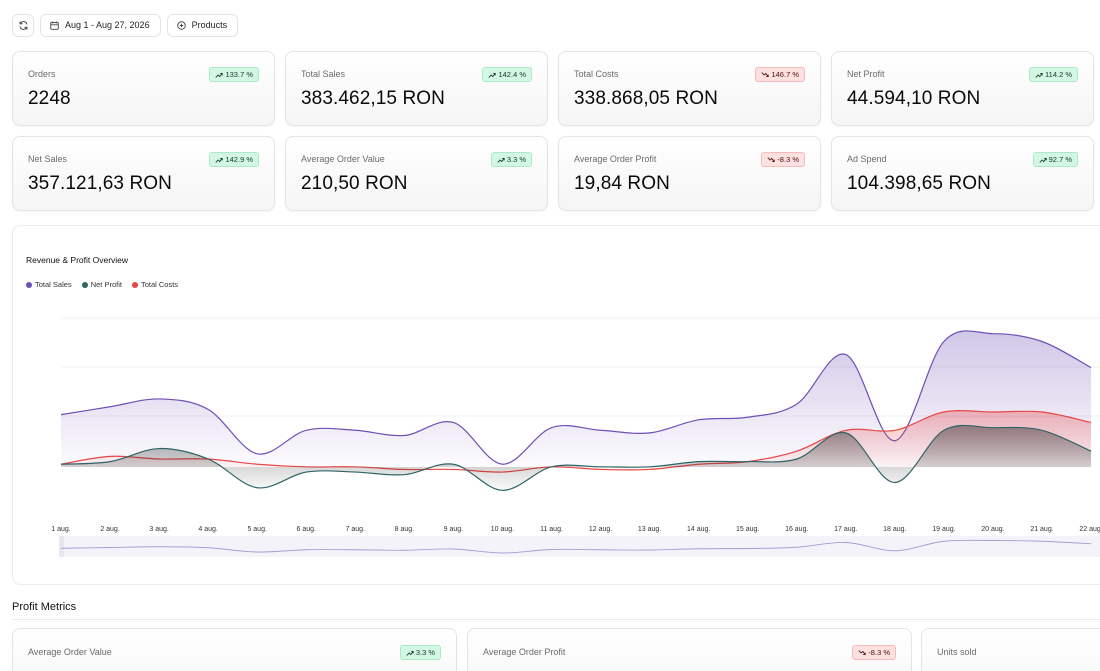 The image size is (1100, 671). I want to click on kpi-value: 210,50 RON, so click(354, 183).